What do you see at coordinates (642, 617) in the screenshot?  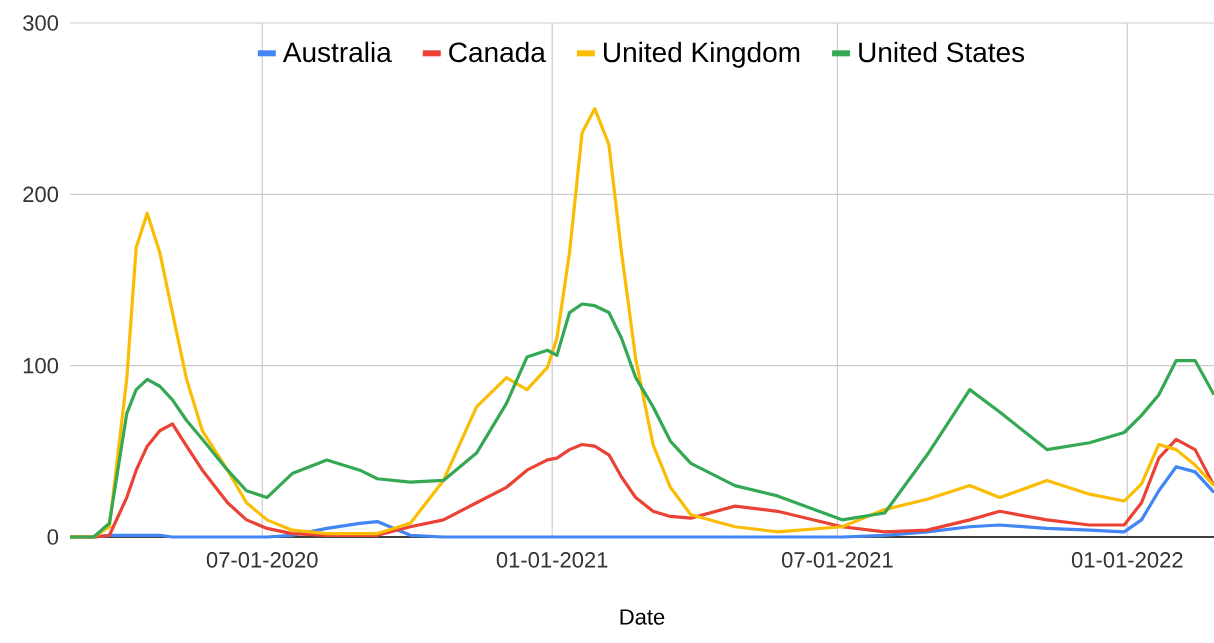 I see `x-axis-title: Date` at bounding box center [642, 617].